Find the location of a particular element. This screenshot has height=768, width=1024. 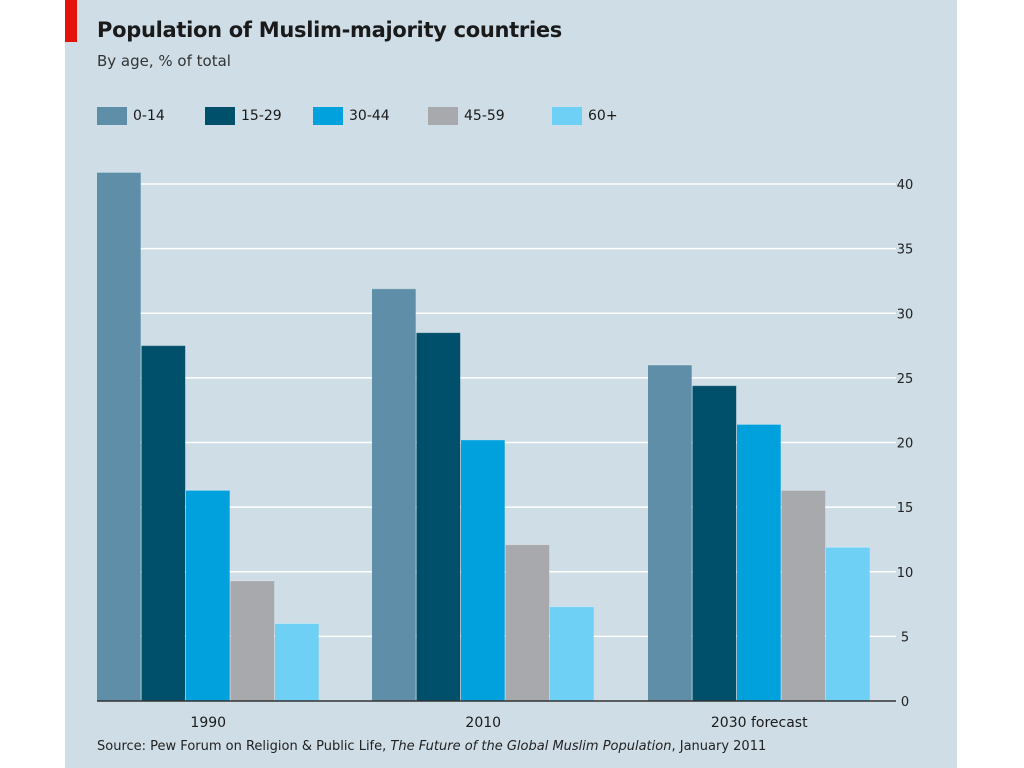

legend-label: 30-44 is located at coordinates (369, 116).